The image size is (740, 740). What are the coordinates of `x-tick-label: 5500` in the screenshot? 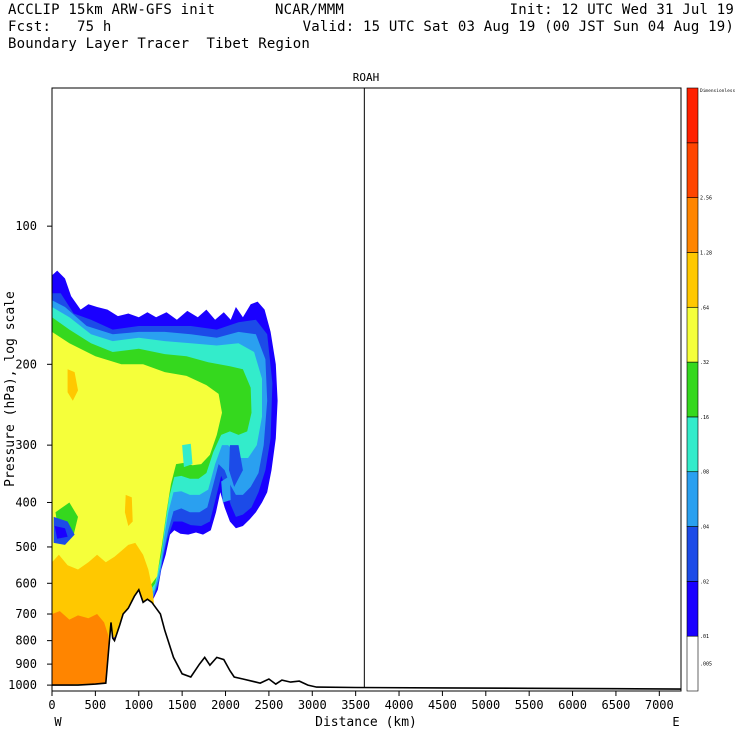 It's located at (529, 705).